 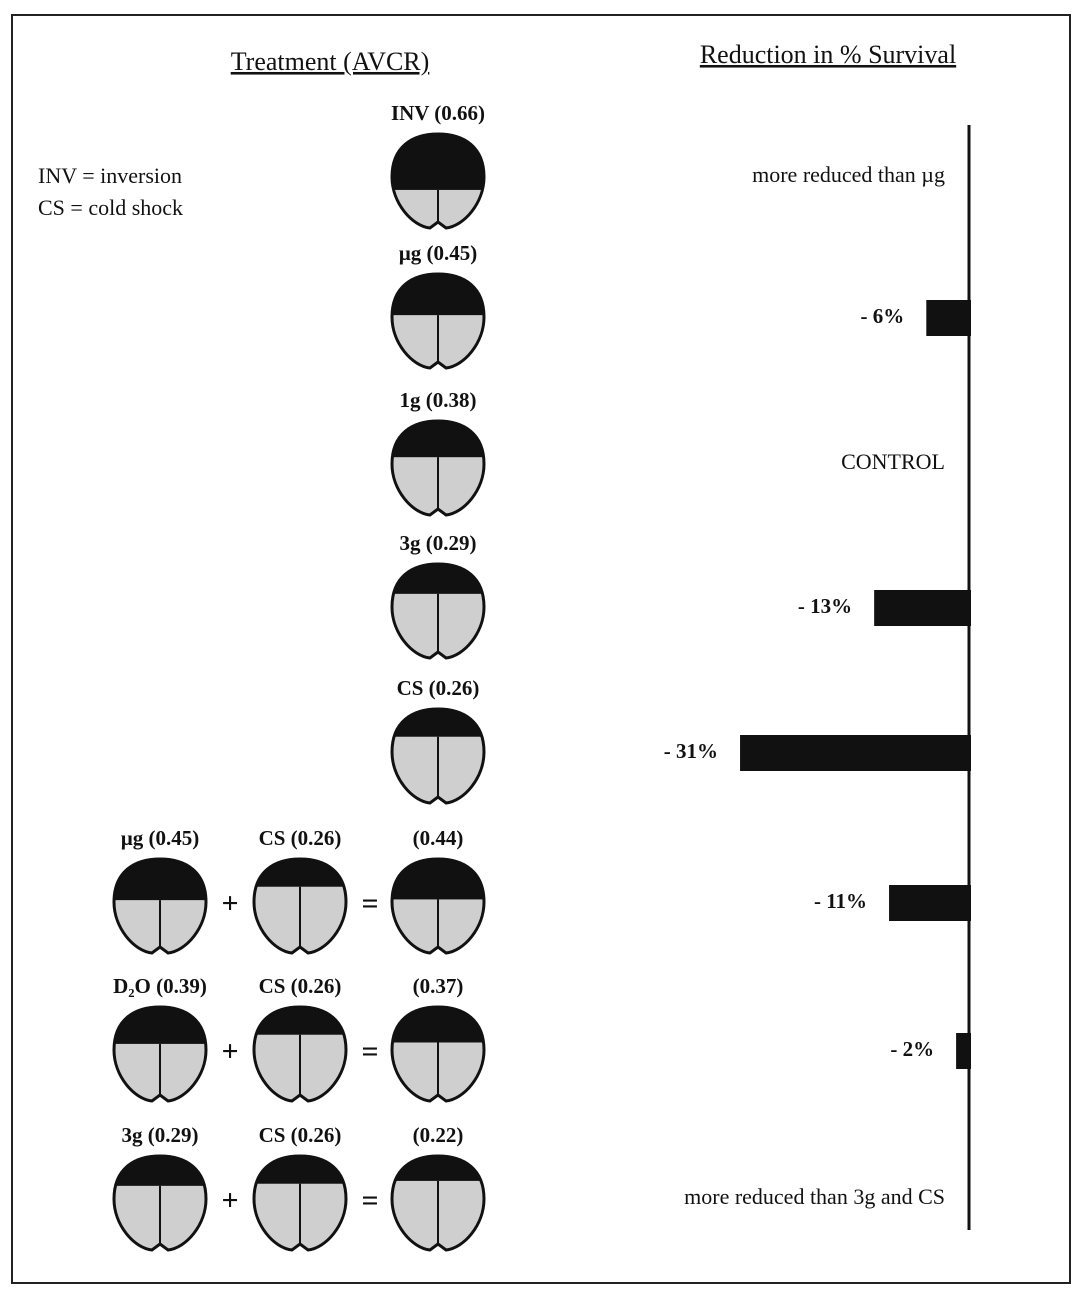 I want to click on reduction-label: - 11%, so click(x=840, y=901).